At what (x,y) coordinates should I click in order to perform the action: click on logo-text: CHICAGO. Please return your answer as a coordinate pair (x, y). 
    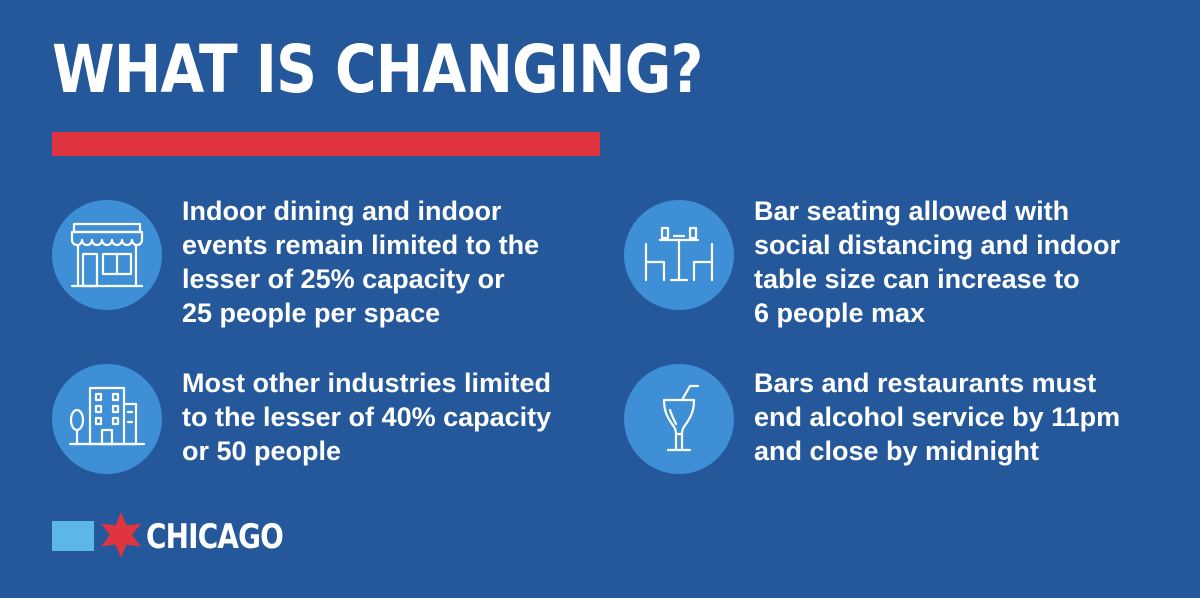
    Looking at the image, I should click on (215, 537).